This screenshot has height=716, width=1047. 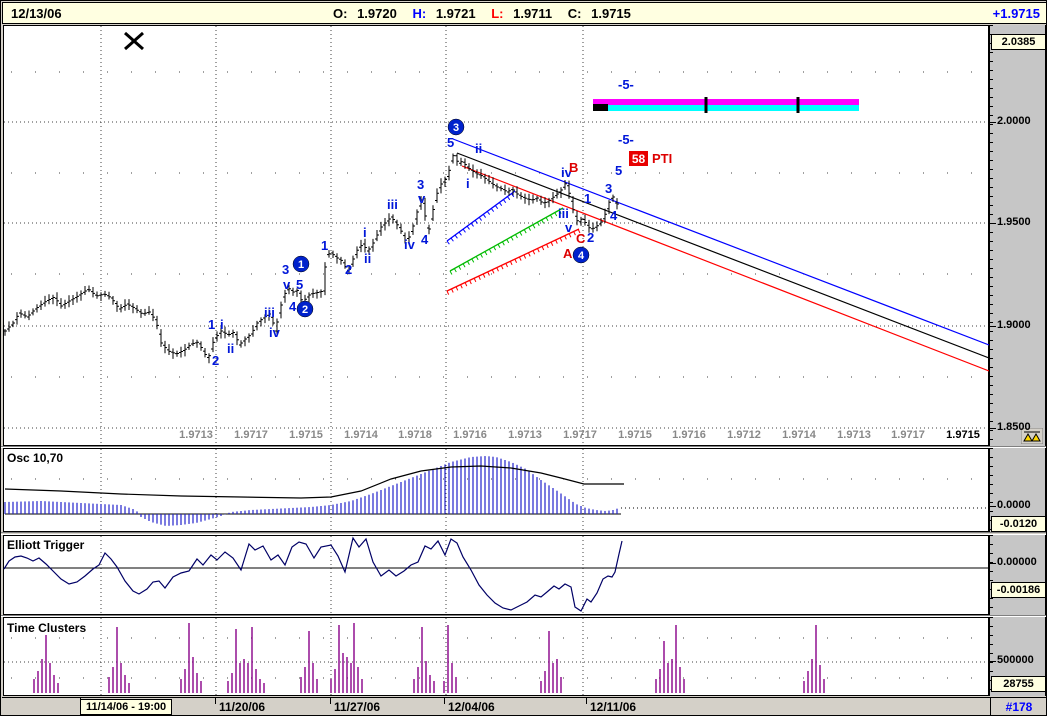 What do you see at coordinates (377, 13) in the screenshot?
I see `open-value: 1.9720` at bounding box center [377, 13].